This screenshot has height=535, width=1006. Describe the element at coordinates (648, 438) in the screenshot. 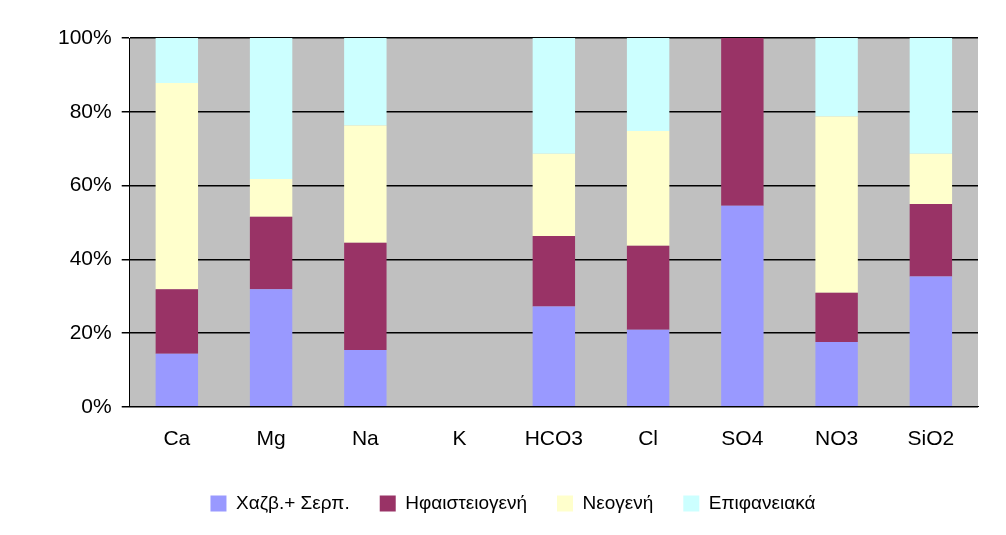

I see `x-tick-label: Cl` at that location.